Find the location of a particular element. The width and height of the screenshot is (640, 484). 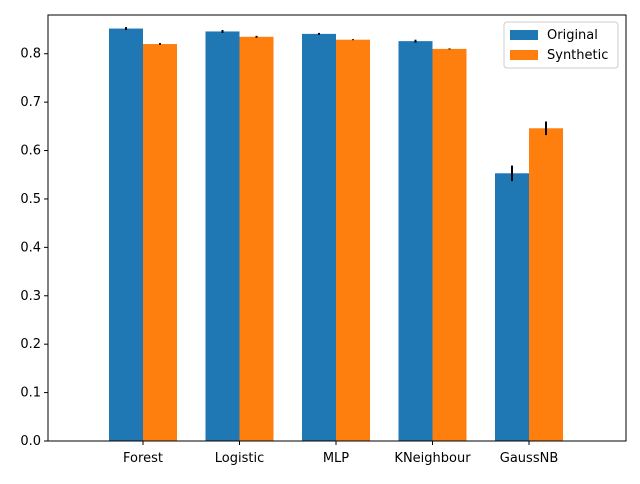

y-tick-label: 0.7 is located at coordinates (30, 102).